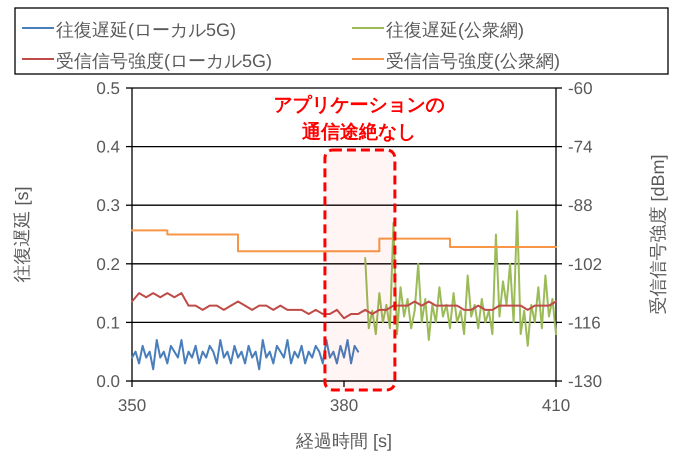  Describe the element at coordinates (108, 88) in the screenshot. I see `y-tick-label: 0.5` at that location.